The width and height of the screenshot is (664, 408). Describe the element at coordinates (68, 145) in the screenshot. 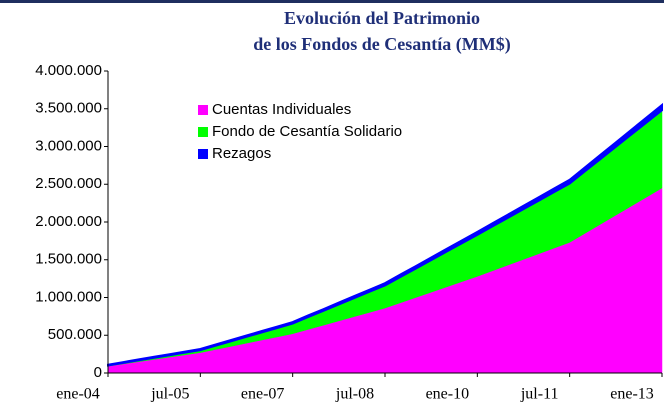

I see `y-tick-label: 3.000.000` at that location.